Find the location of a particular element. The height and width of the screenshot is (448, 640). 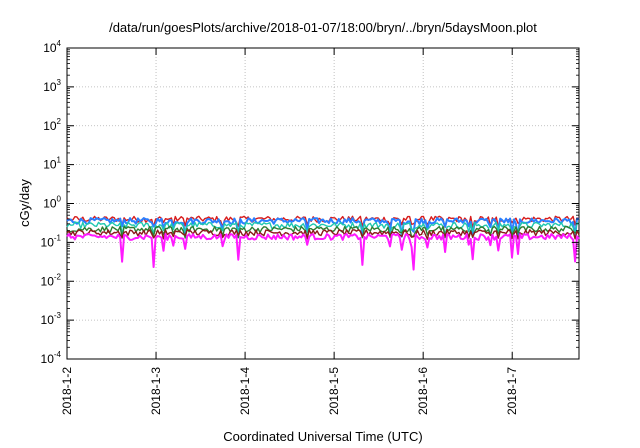

y-tick-label: 10⁻² is located at coordinates (51, 280).